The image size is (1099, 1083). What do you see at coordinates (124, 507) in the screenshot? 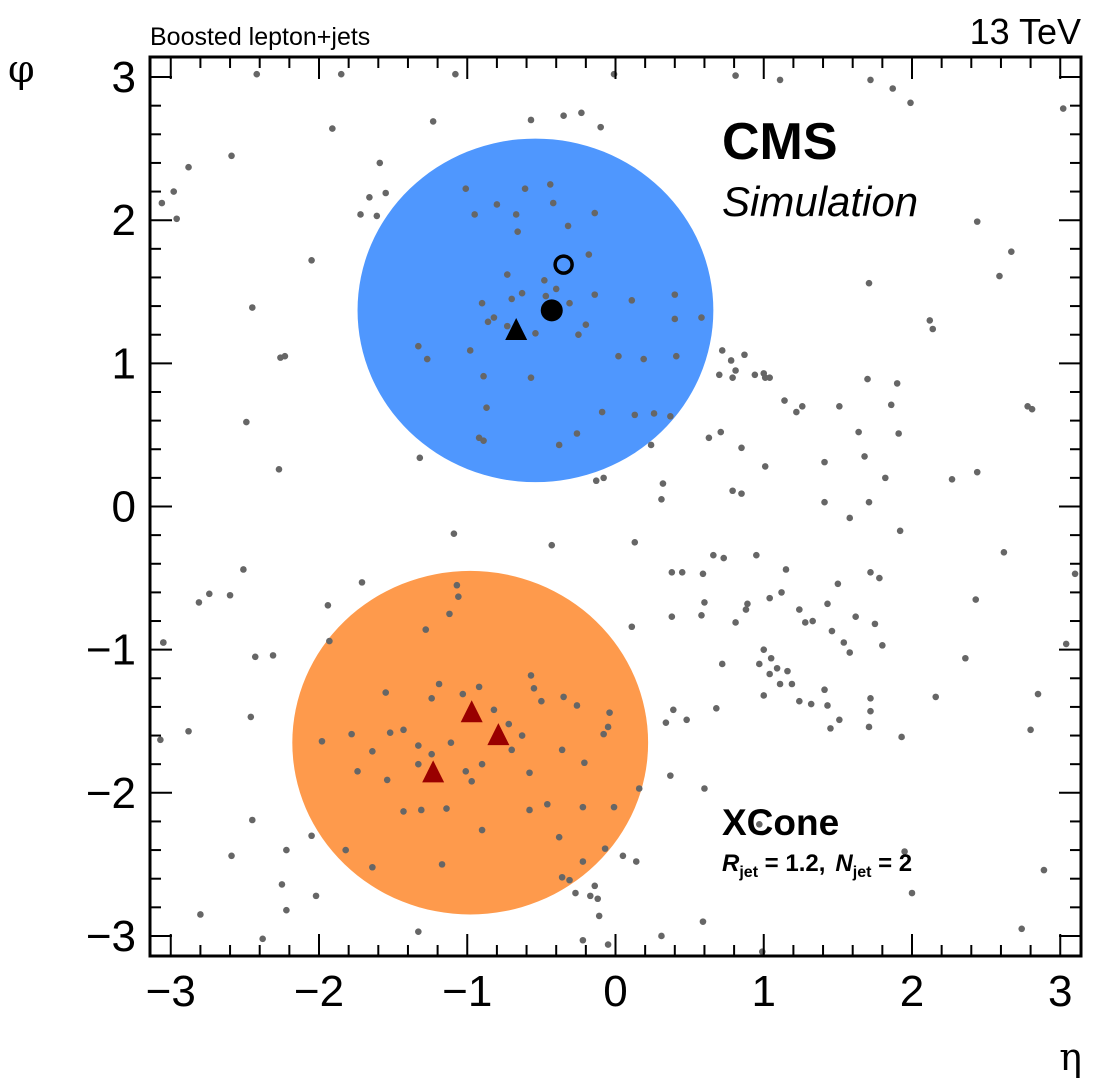
I see `y-tick-label: 0` at bounding box center [124, 507].